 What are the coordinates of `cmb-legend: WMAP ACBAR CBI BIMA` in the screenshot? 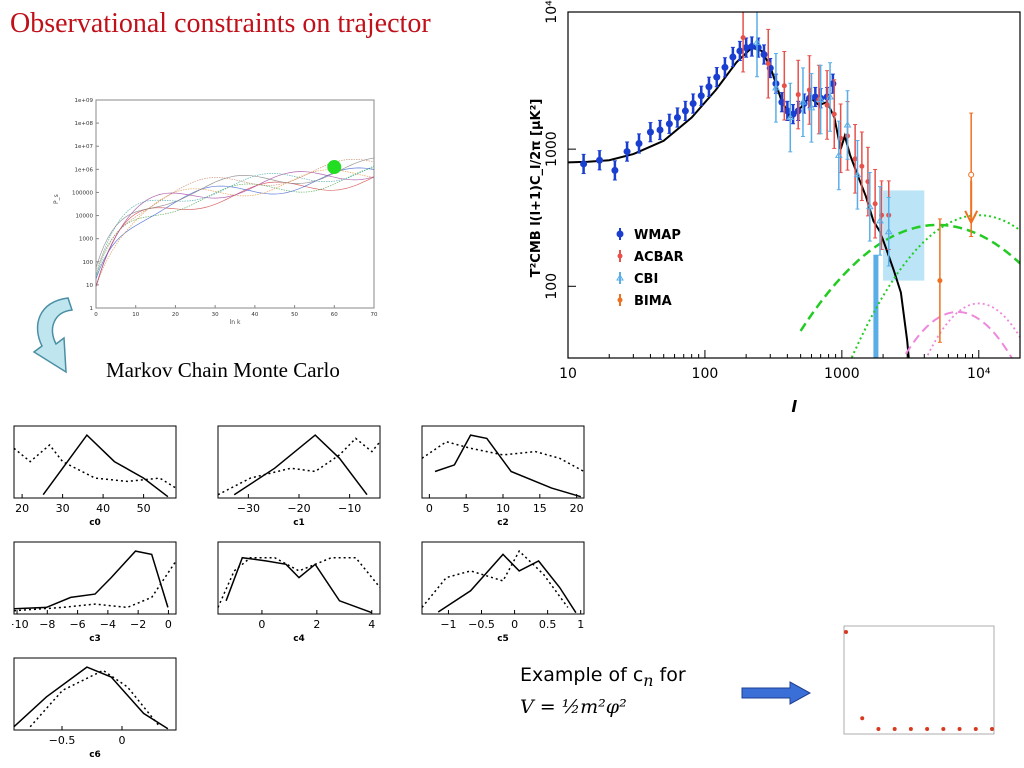 It's located at (650, 268).